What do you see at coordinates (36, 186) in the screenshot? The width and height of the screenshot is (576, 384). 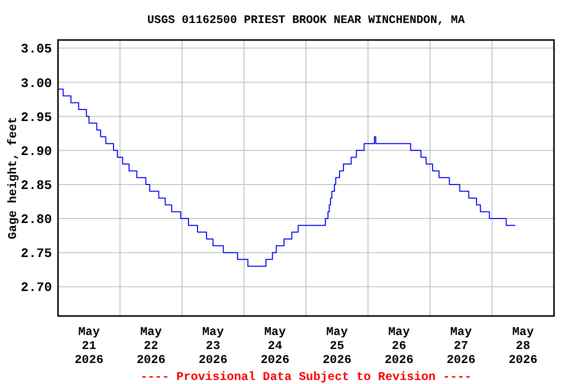 I see `y-tick-label: 2.85` at bounding box center [36, 186].